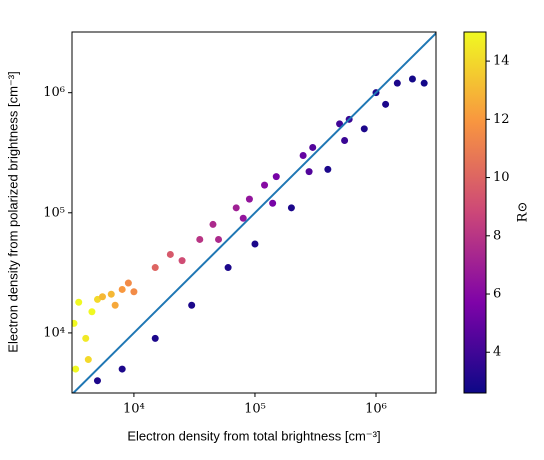 Image resolution: width=544 pixels, height=460 pixels. What do you see at coordinates (475, 212) in the screenshot?
I see `colorbar` at bounding box center [475, 212].